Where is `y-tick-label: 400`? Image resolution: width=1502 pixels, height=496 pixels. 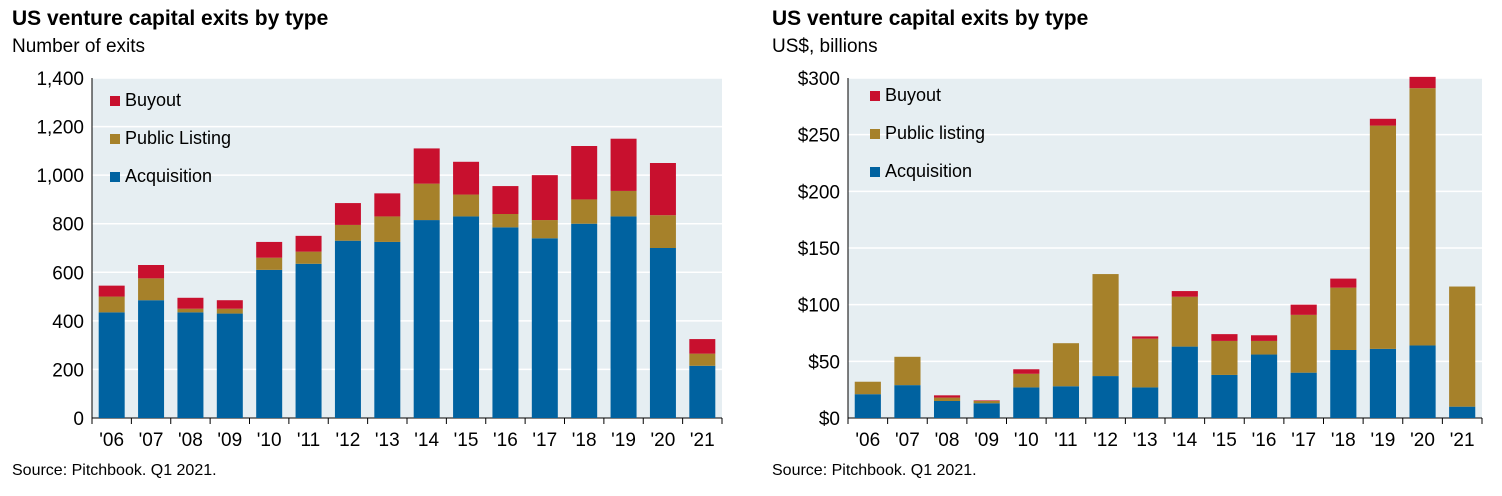 y-tick-label: 400 is located at coordinates (68, 322).